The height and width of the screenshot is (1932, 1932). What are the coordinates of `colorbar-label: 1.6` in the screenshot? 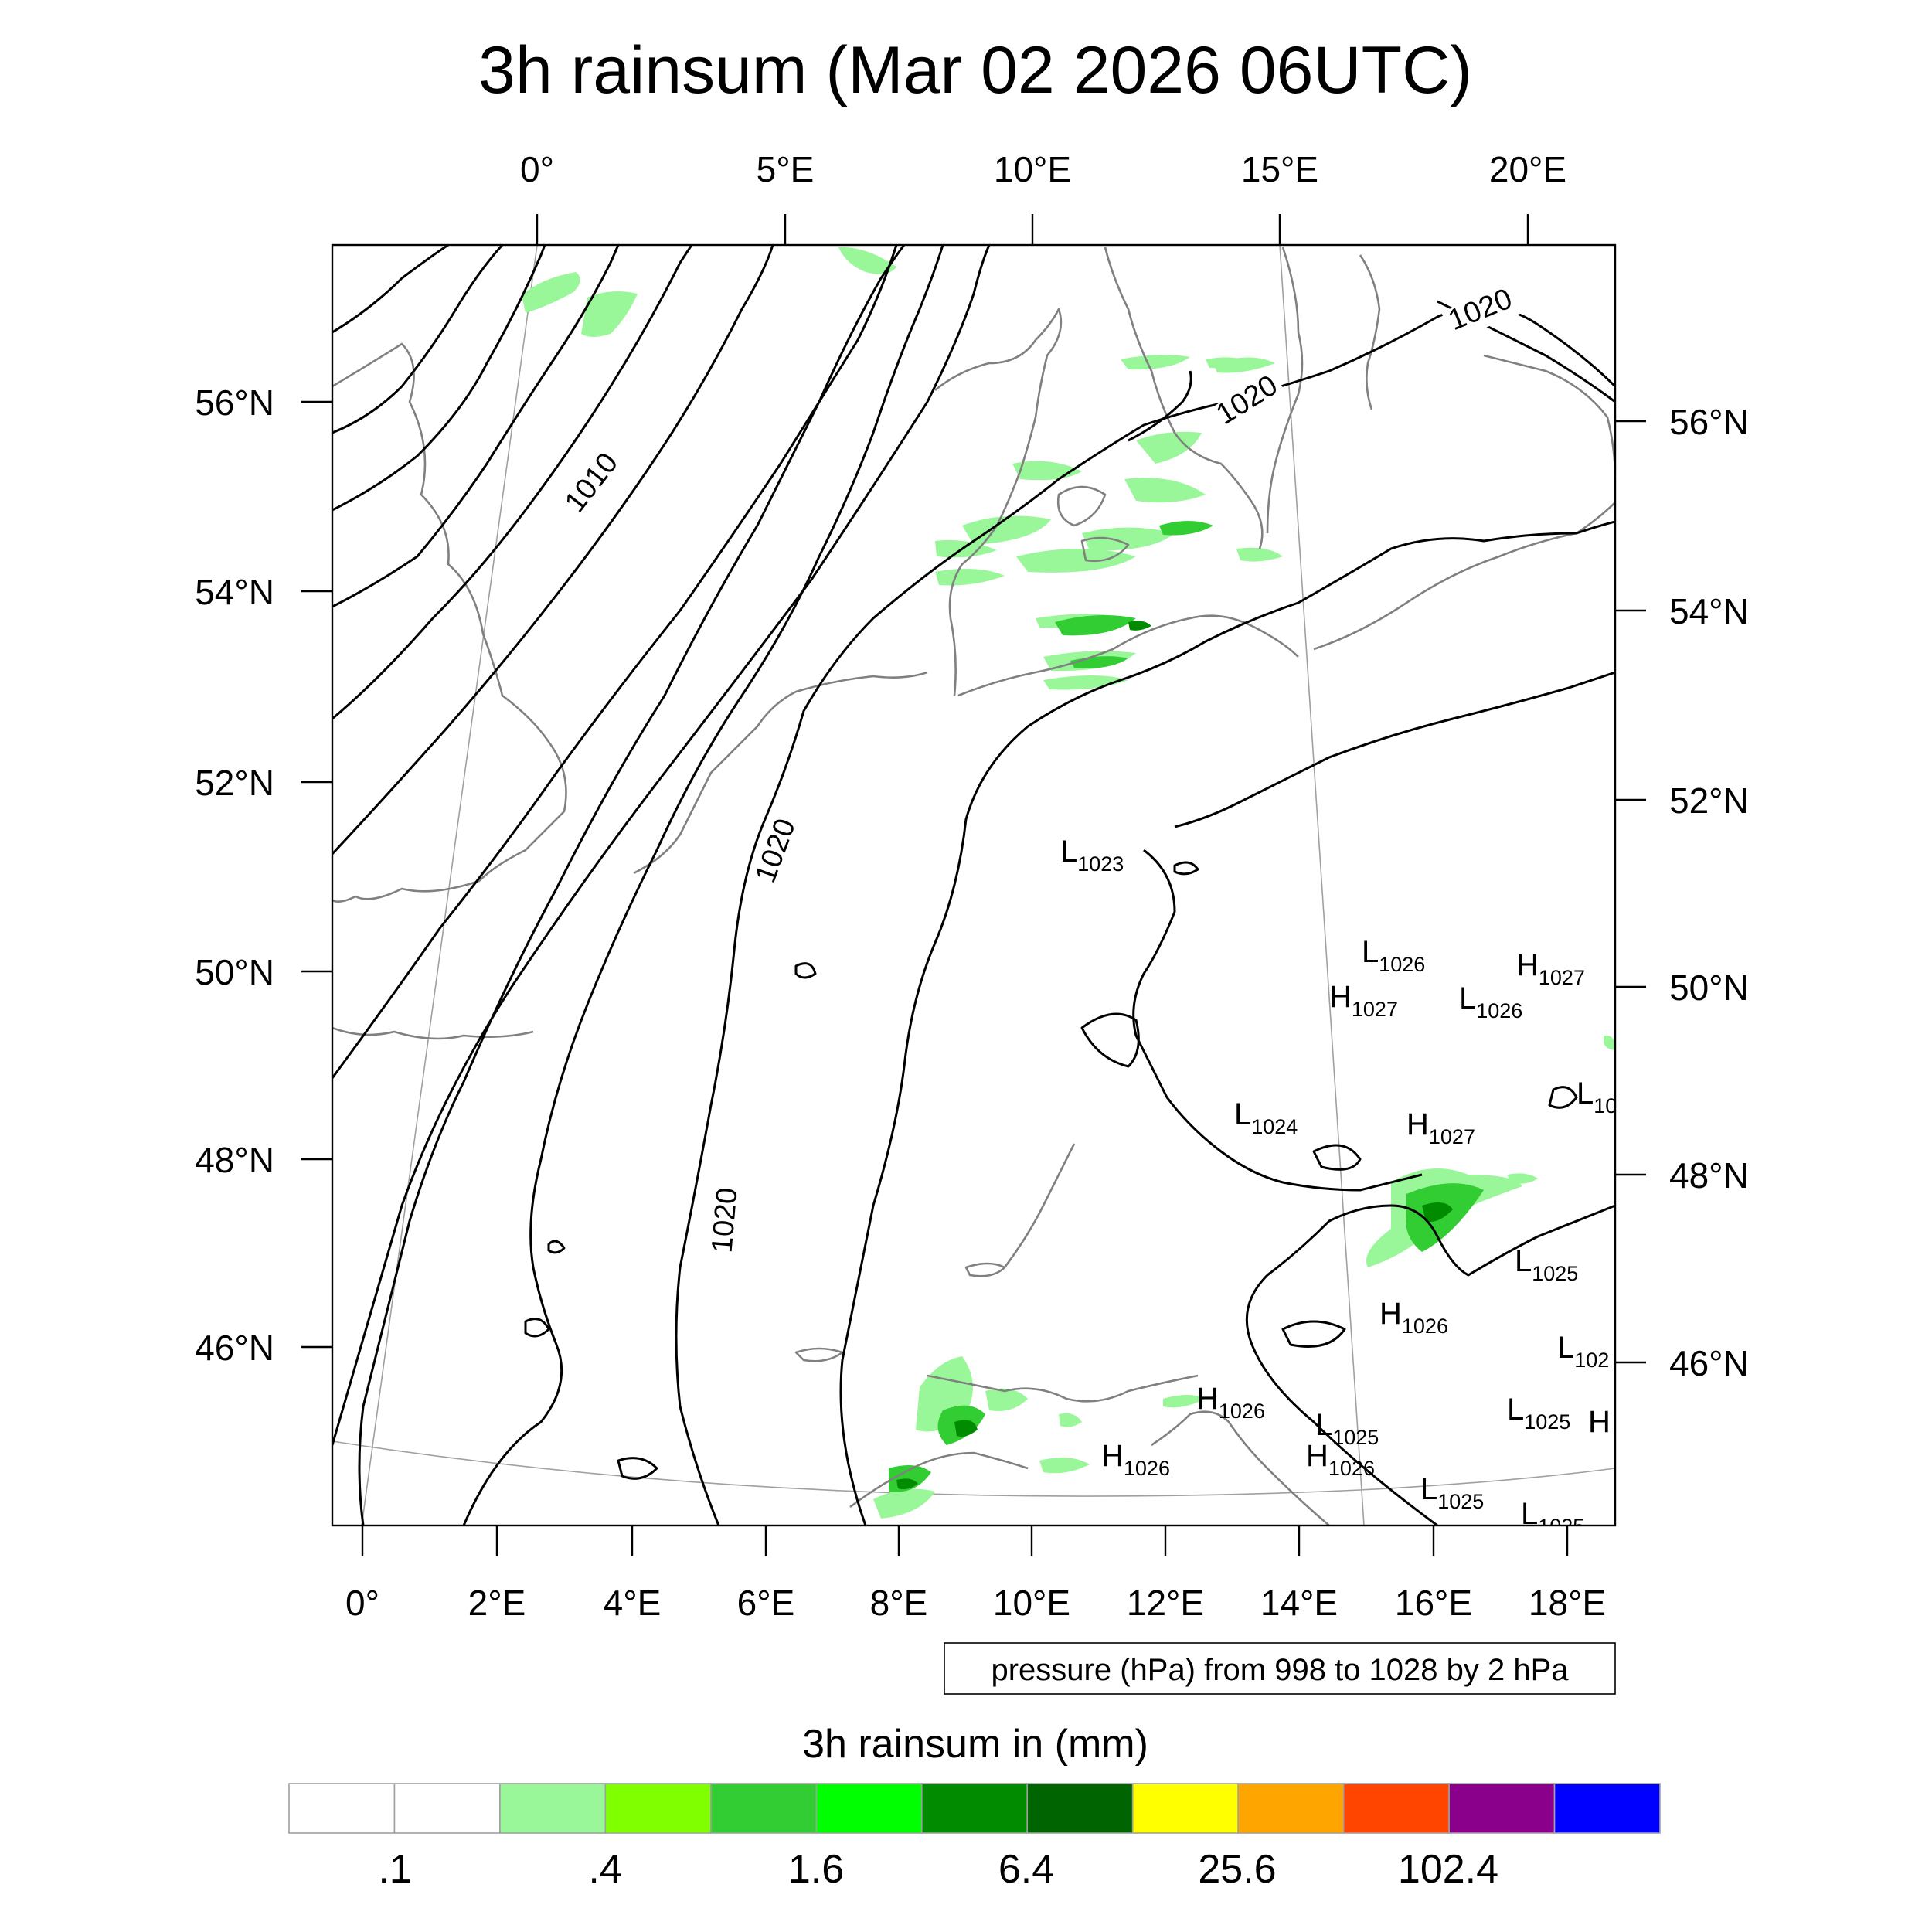 It's located at (816, 1870).